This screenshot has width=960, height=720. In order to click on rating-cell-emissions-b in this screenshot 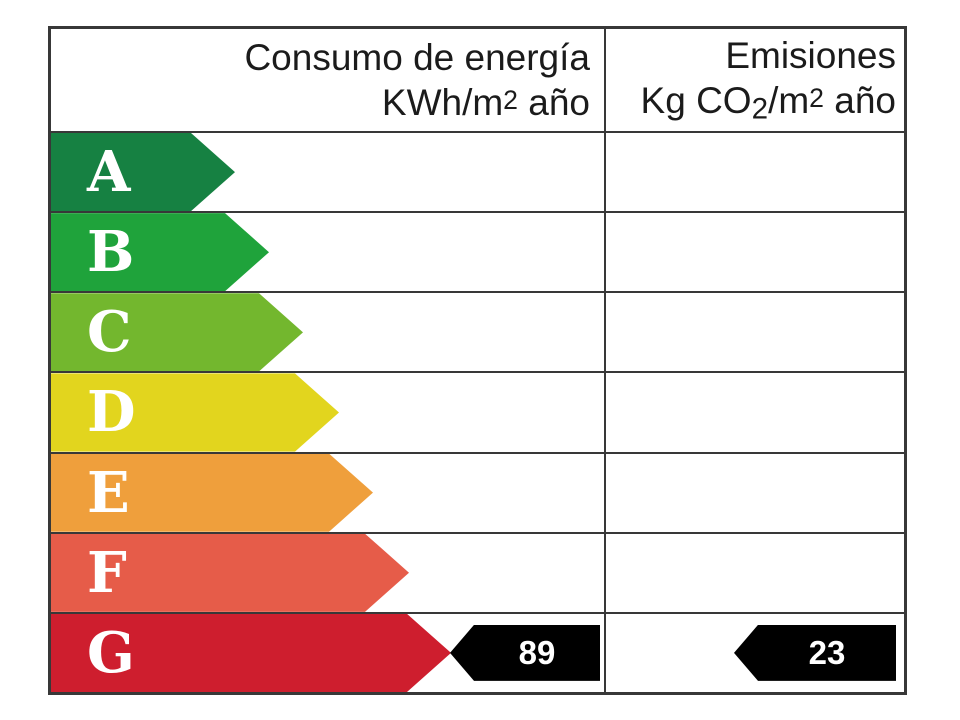, I will do `click(755, 252)`.